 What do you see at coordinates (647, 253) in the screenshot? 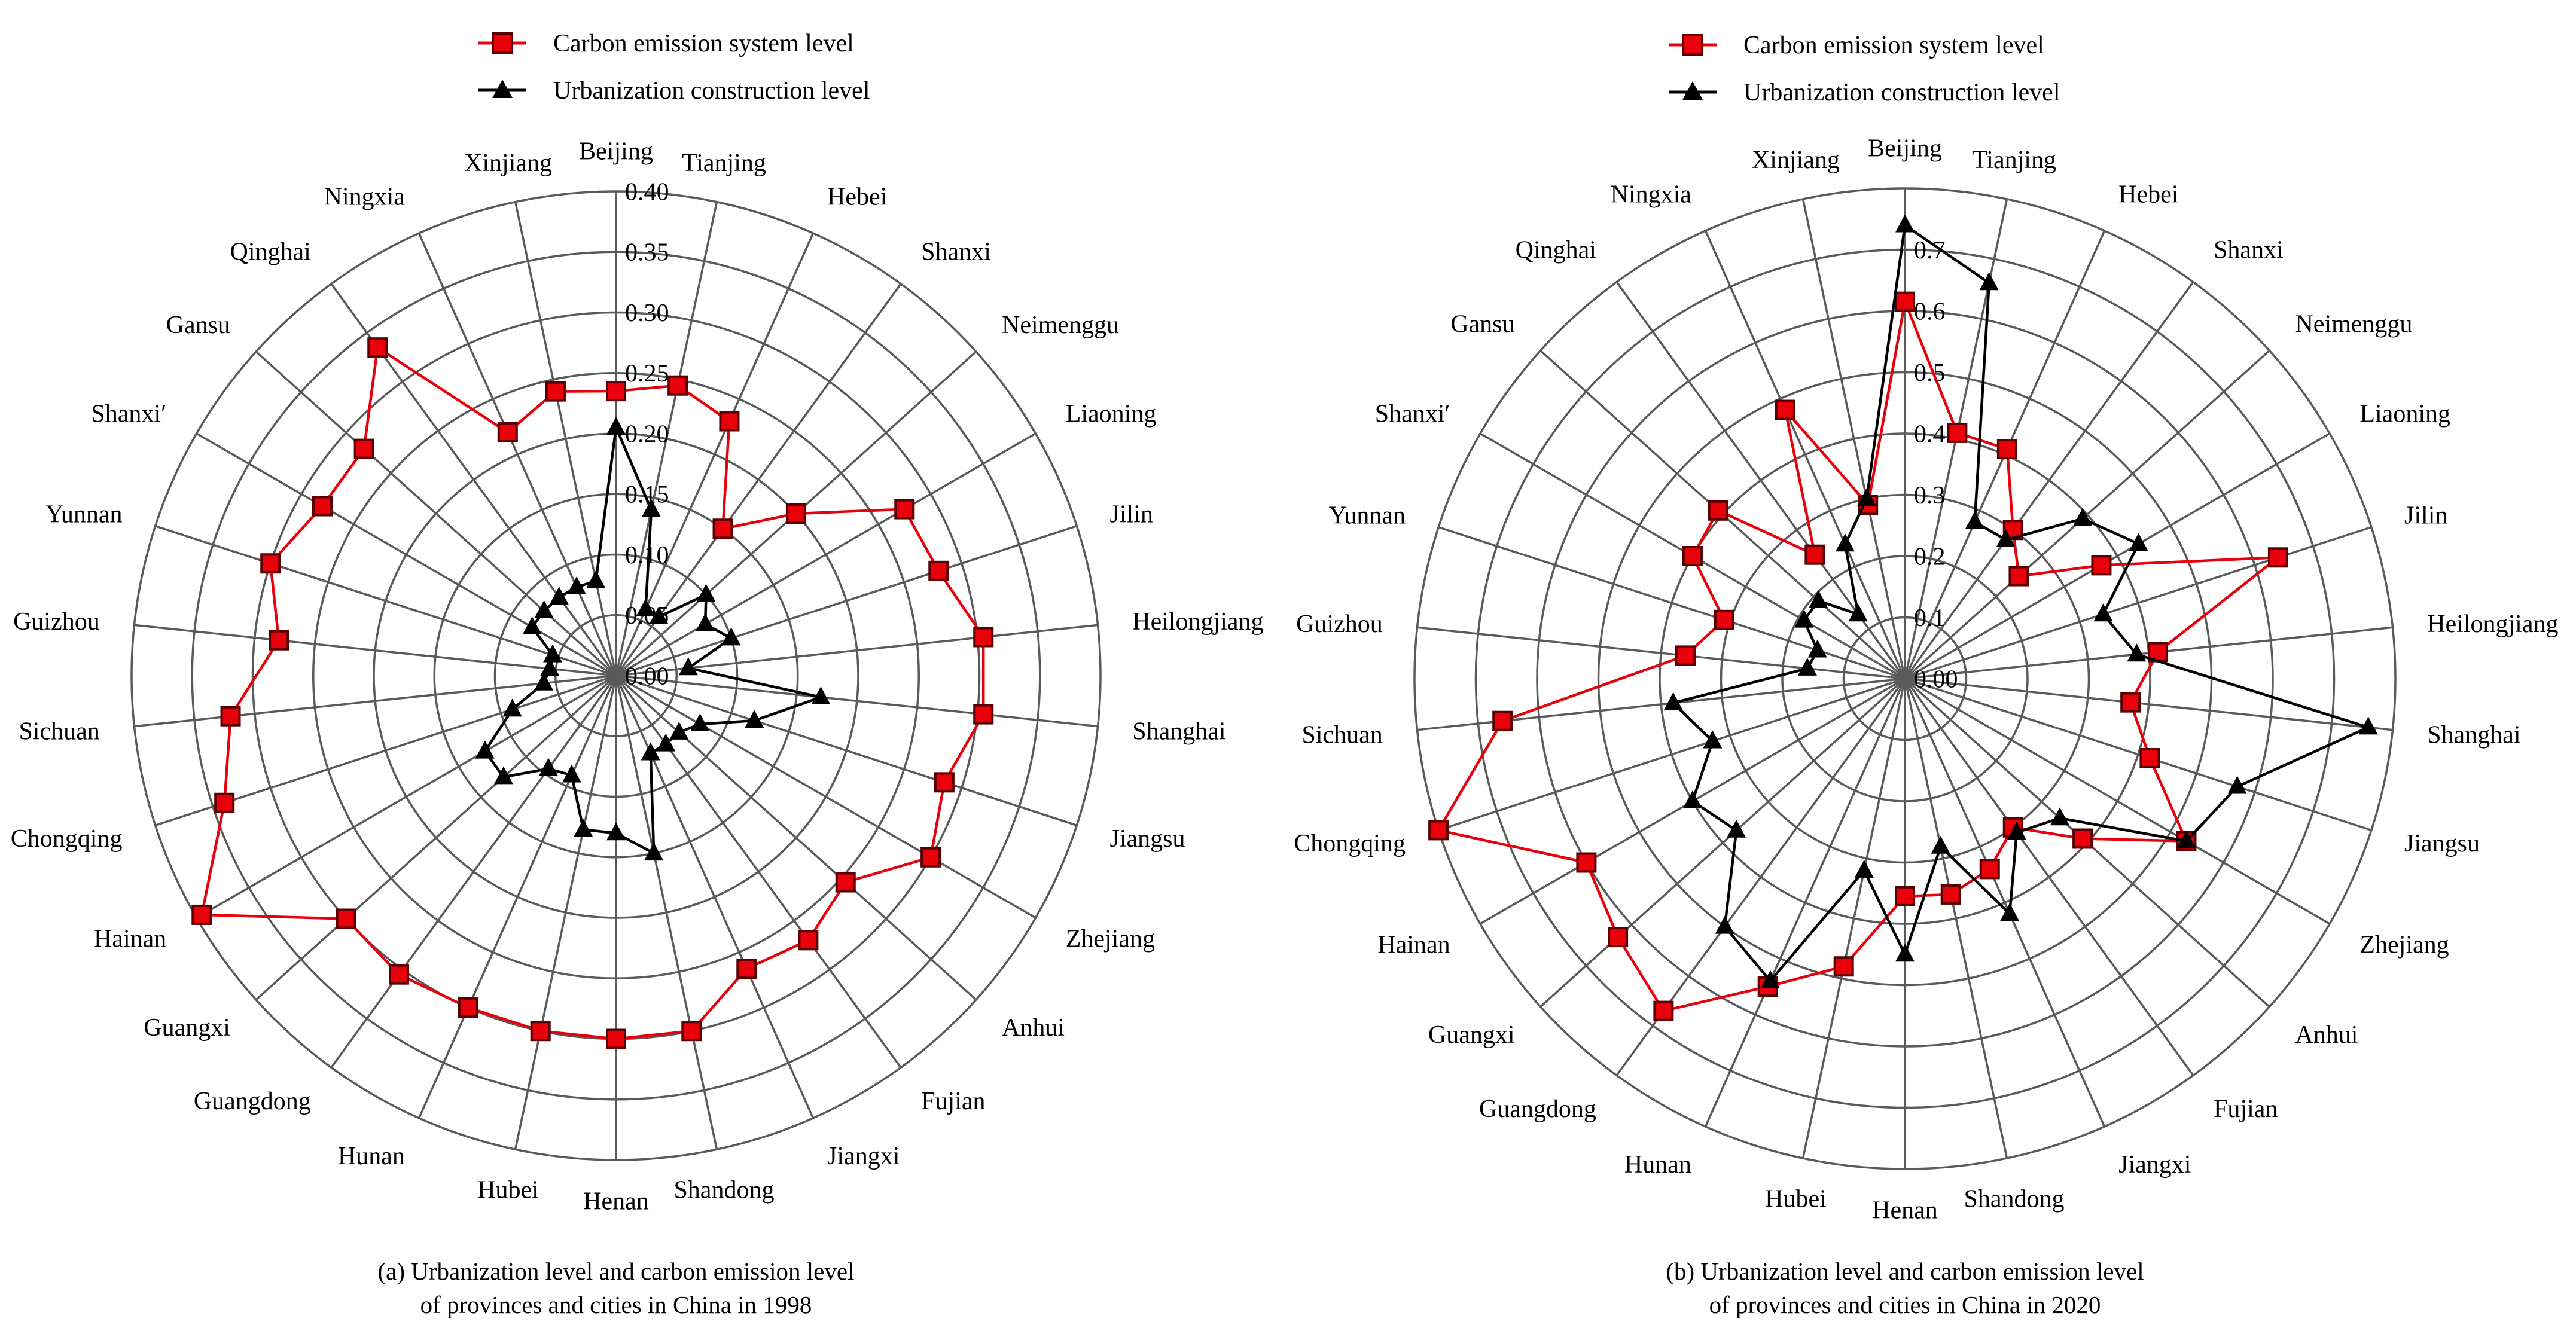
I see `radial-tick-label: 0.35` at bounding box center [647, 253].